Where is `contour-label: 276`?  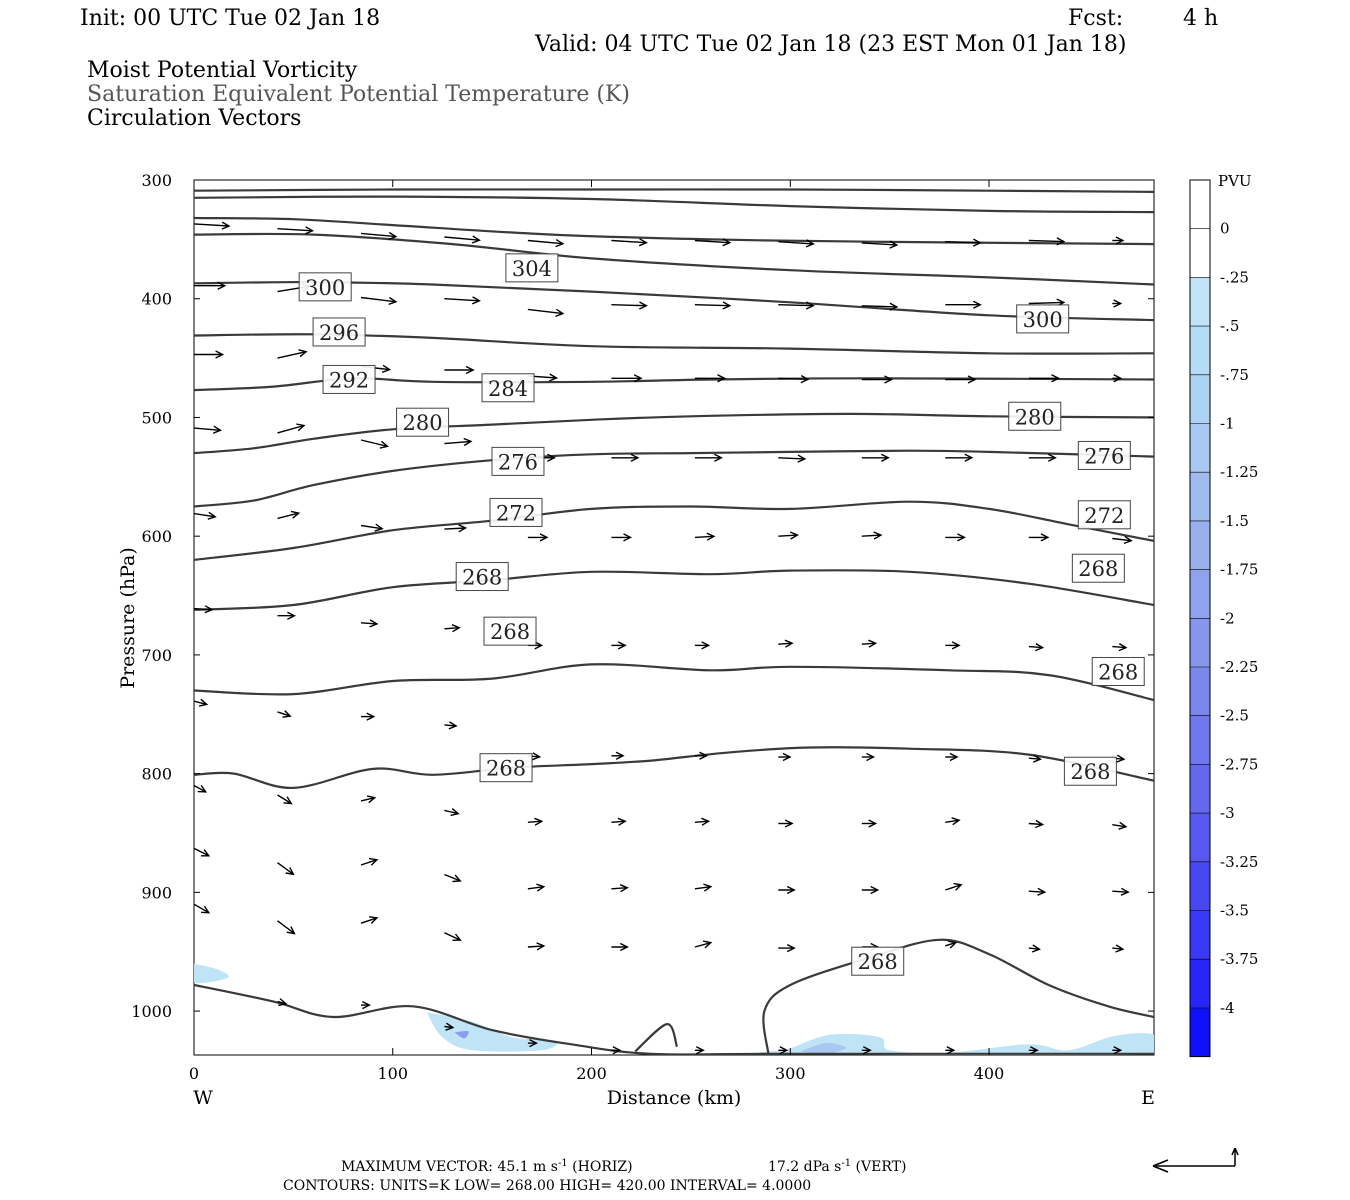
contour-label: 276 is located at coordinates (518, 461).